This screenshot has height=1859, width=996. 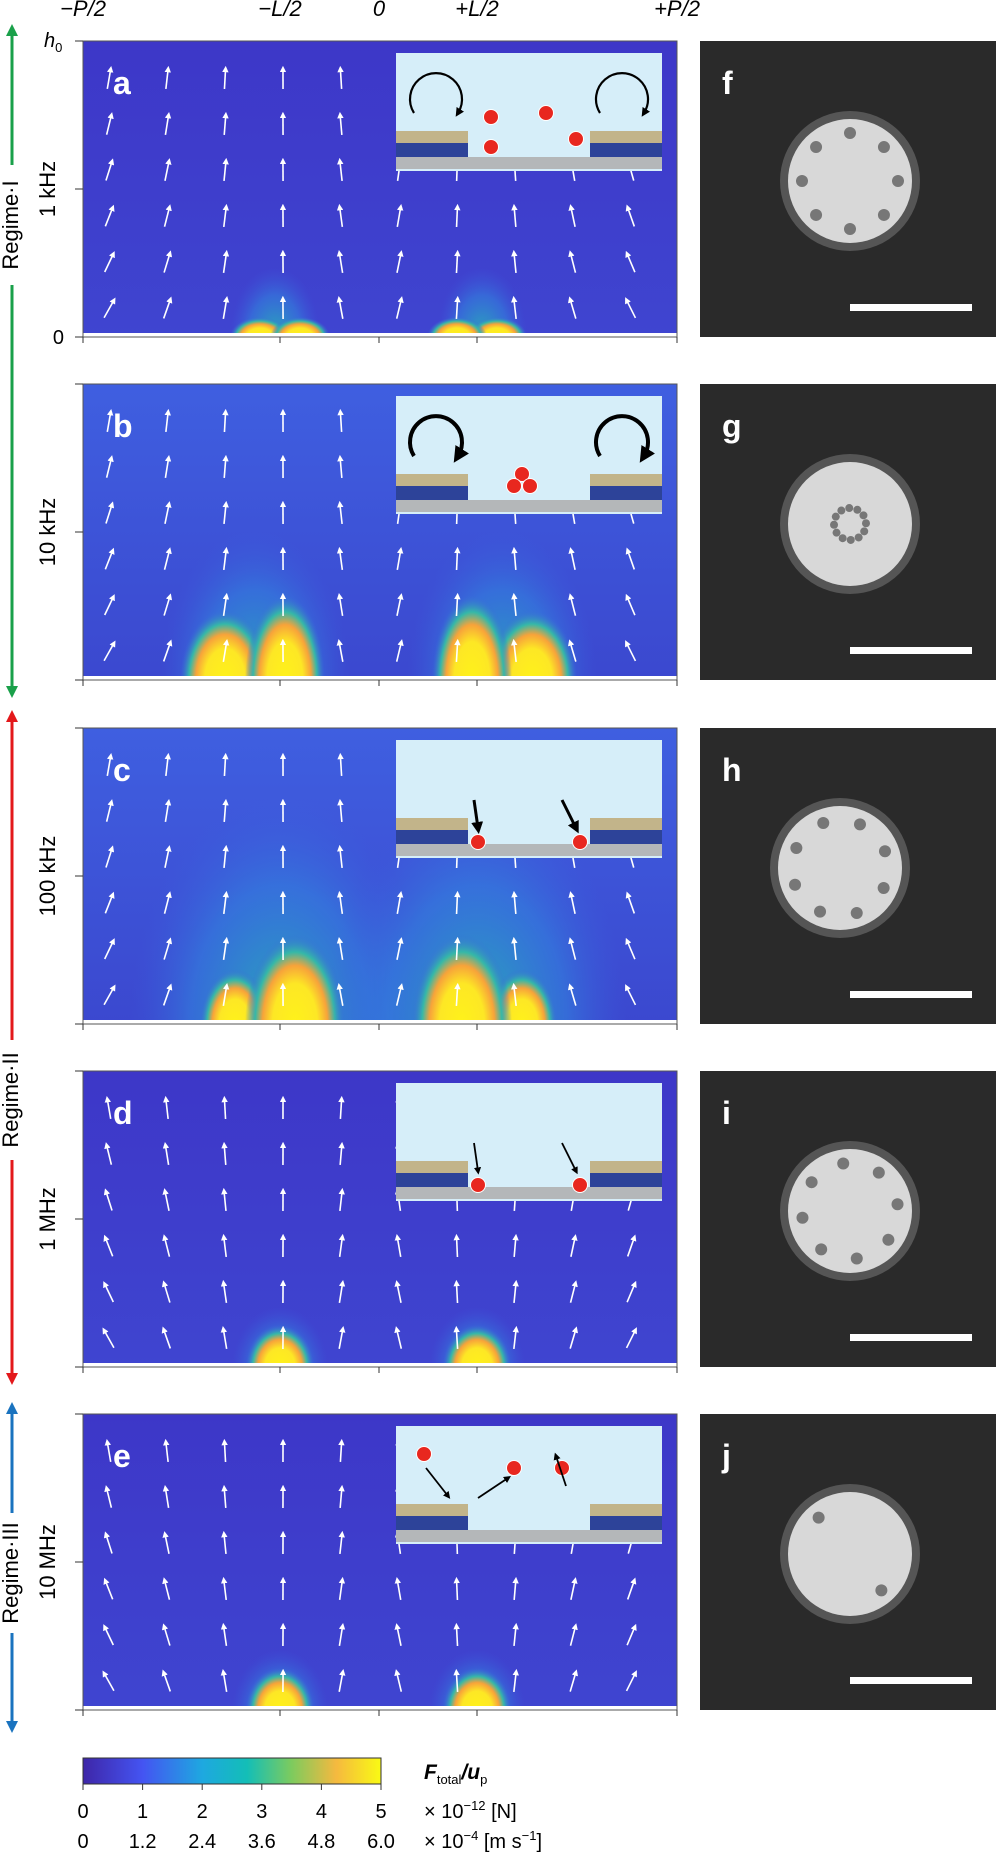 What do you see at coordinates (539, 1842) in the screenshot?
I see `unit-part: ]` at bounding box center [539, 1842].